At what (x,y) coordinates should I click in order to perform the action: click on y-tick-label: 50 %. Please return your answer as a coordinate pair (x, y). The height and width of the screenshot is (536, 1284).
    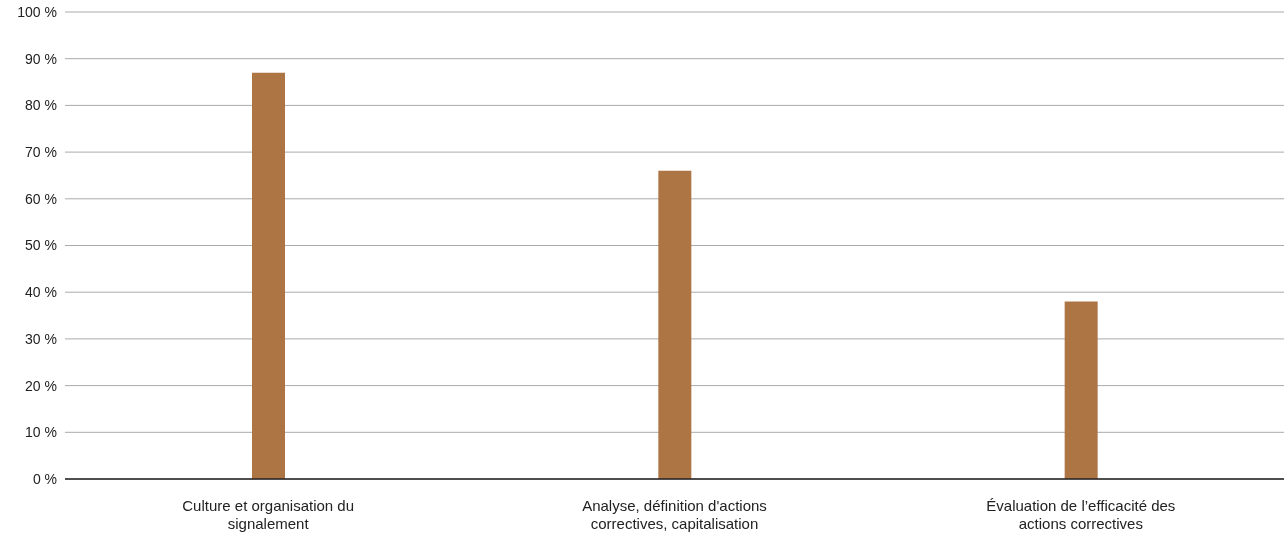
    Looking at the image, I should click on (41, 245).